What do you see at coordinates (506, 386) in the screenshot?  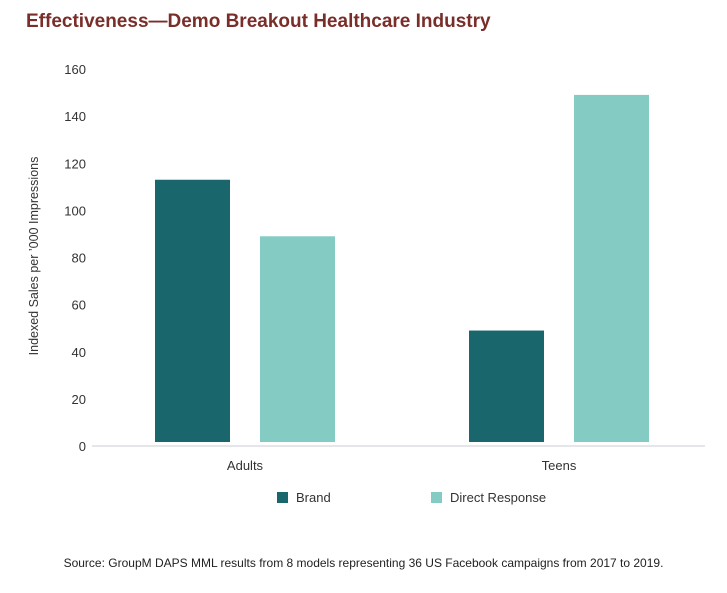 I see `bar-brand-teens` at bounding box center [506, 386].